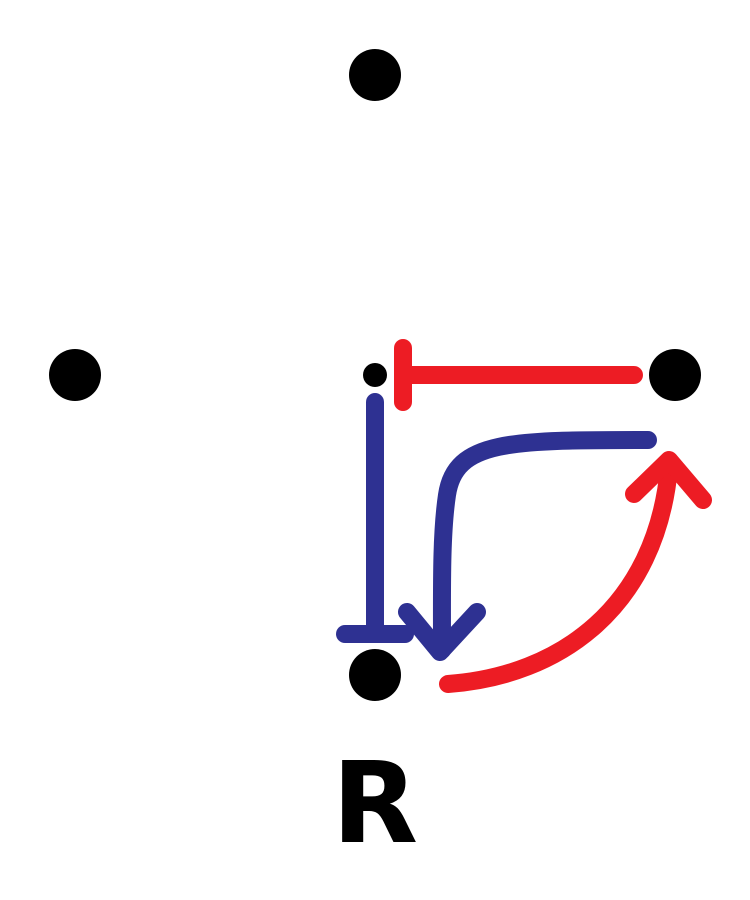 The height and width of the screenshot is (900, 750). What do you see at coordinates (375, 518) in the screenshot?
I see `blue-translation-arrow` at bounding box center [375, 518].